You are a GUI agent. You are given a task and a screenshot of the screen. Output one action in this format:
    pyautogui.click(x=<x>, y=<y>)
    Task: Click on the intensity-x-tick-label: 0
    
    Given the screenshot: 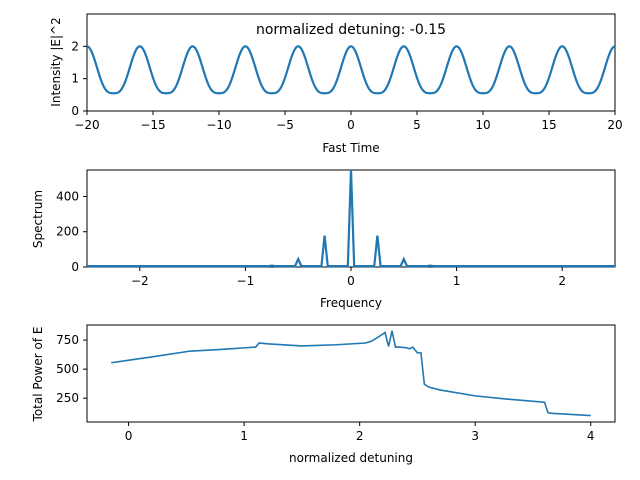 What is the action you would take?
    pyautogui.click(x=351, y=125)
    